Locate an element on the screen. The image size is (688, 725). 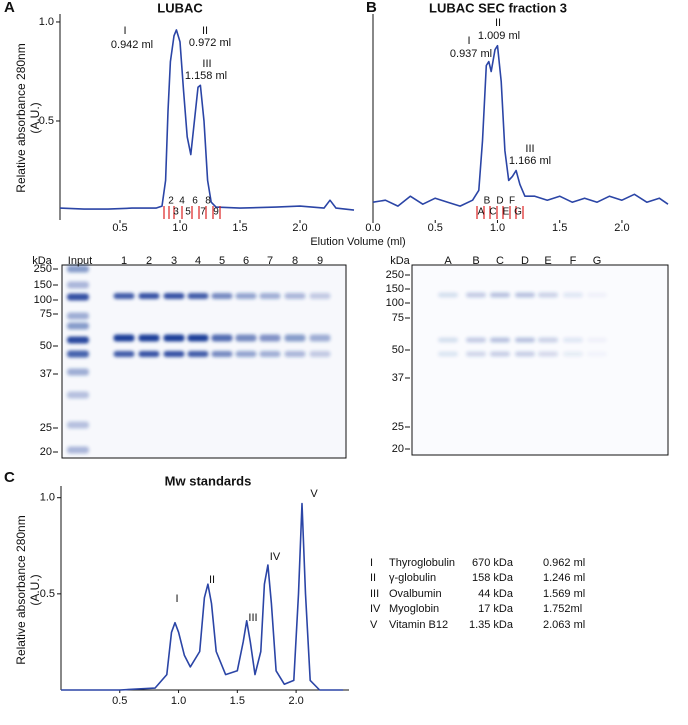
fraction-label: 6 is located at coordinates (195, 201).